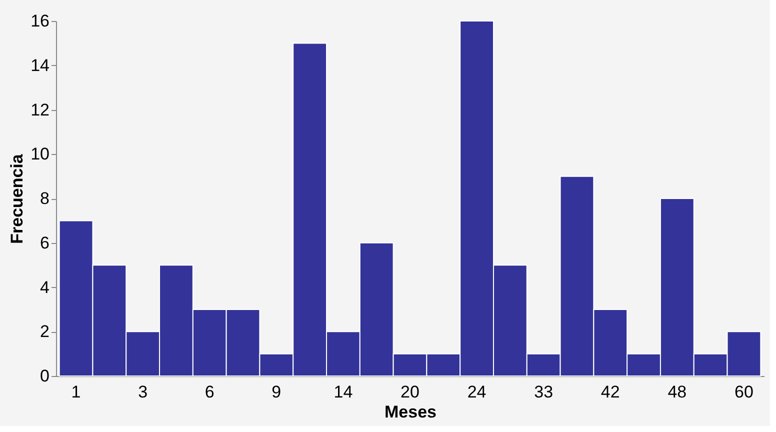 This screenshot has width=776, height=432. Describe the element at coordinates (343, 392) in the screenshot. I see `x-tick-label: 14` at that location.